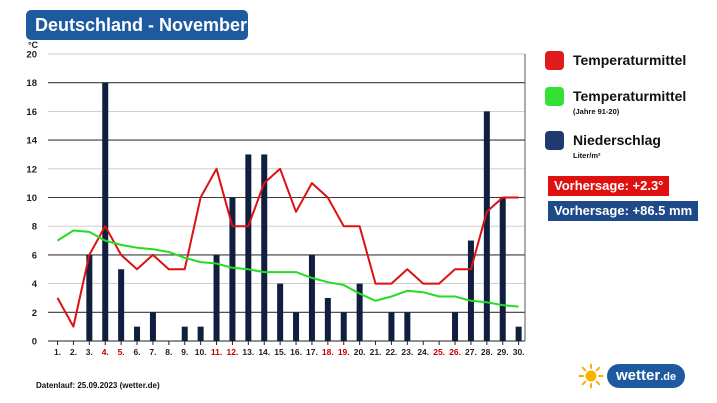 This screenshot has width=717, height=403. What do you see at coordinates (638, 375) in the screenshot?
I see `logo-text: wetter` at bounding box center [638, 375].